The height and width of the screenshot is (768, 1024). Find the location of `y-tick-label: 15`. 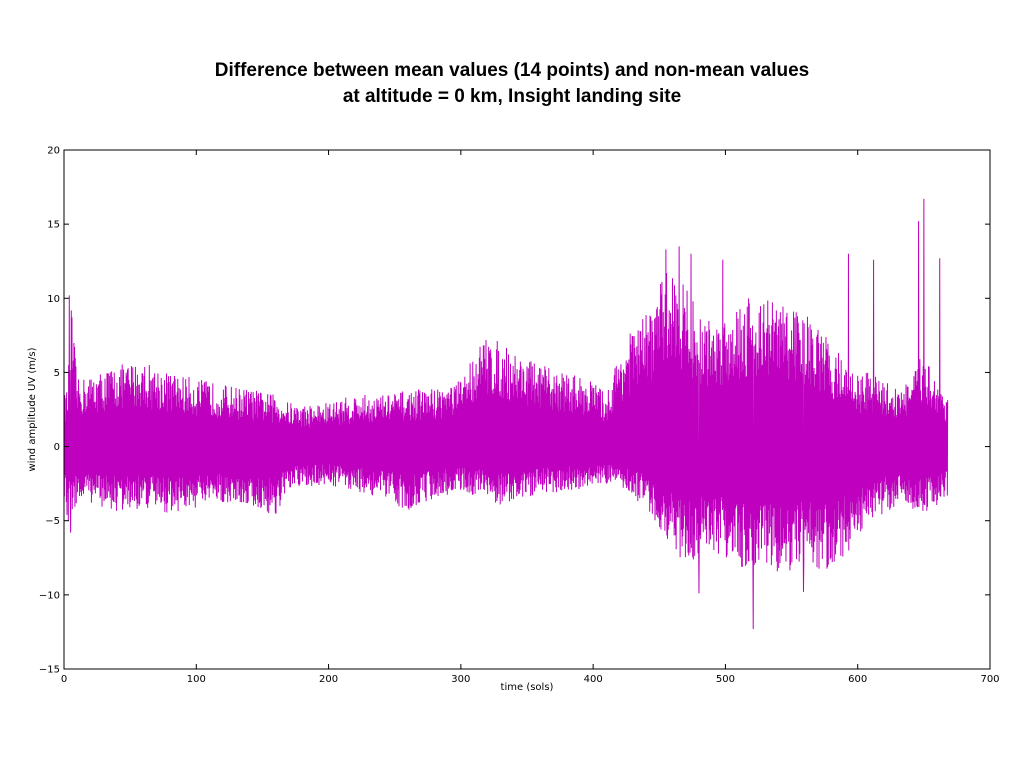

y-tick-label: 15 is located at coordinates (53, 225).